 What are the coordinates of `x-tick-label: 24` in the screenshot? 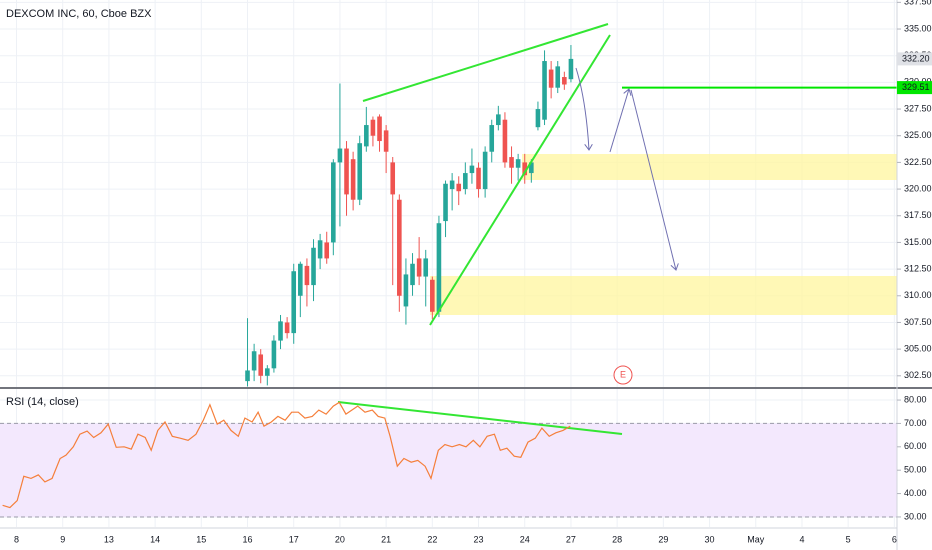 It's located at (525, 539).